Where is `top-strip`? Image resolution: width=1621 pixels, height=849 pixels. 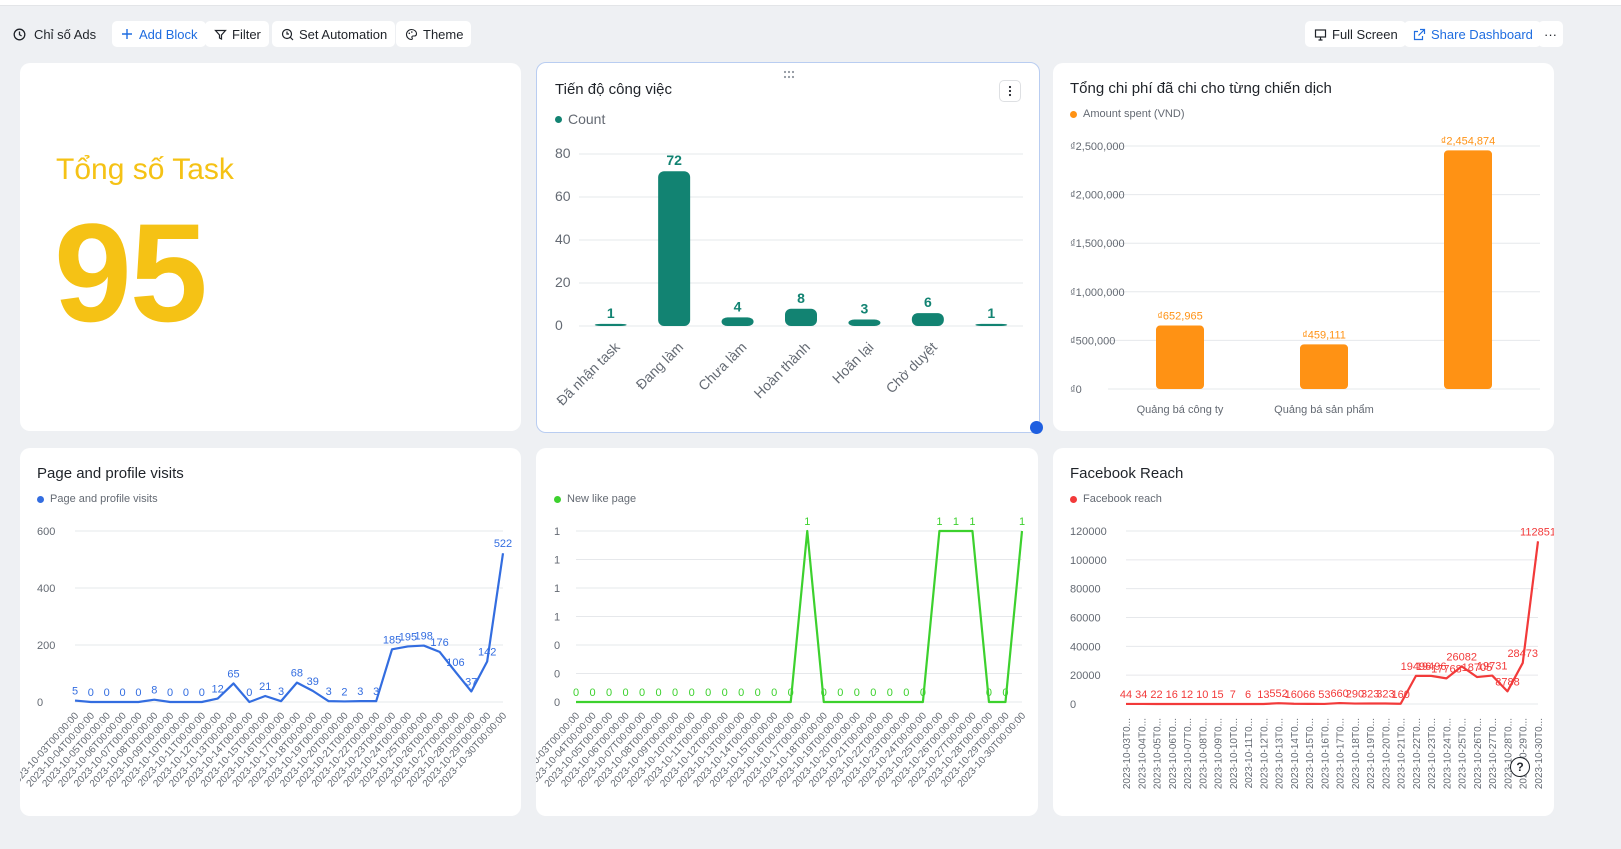 top-strip is located at coordinates (810, 3).